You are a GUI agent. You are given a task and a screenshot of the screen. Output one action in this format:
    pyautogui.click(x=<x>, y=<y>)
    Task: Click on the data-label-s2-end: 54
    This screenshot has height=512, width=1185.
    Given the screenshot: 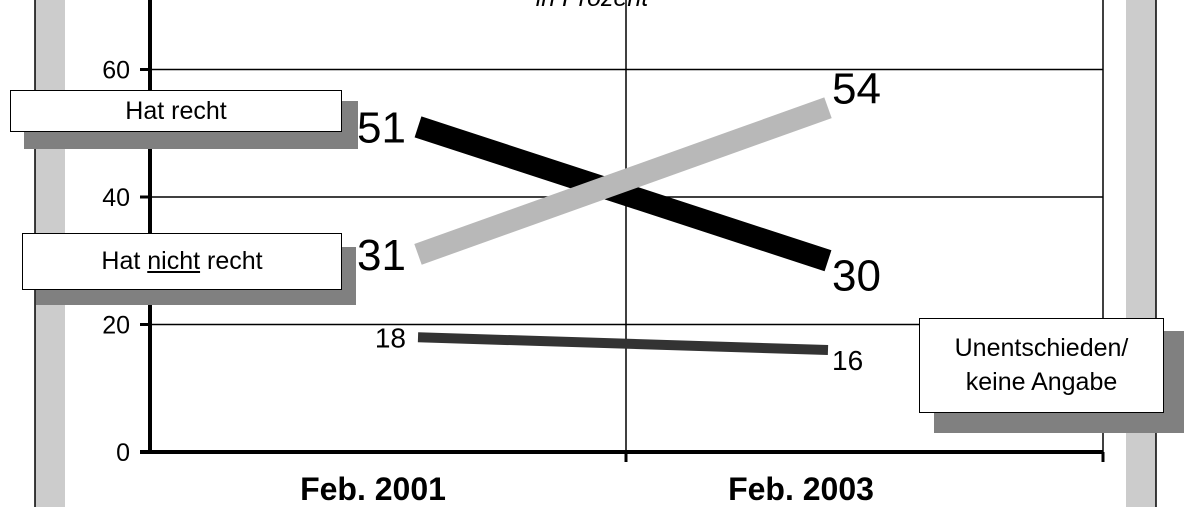 What is the action you would take?
    pyautogui.click(x=856, y=89)
    